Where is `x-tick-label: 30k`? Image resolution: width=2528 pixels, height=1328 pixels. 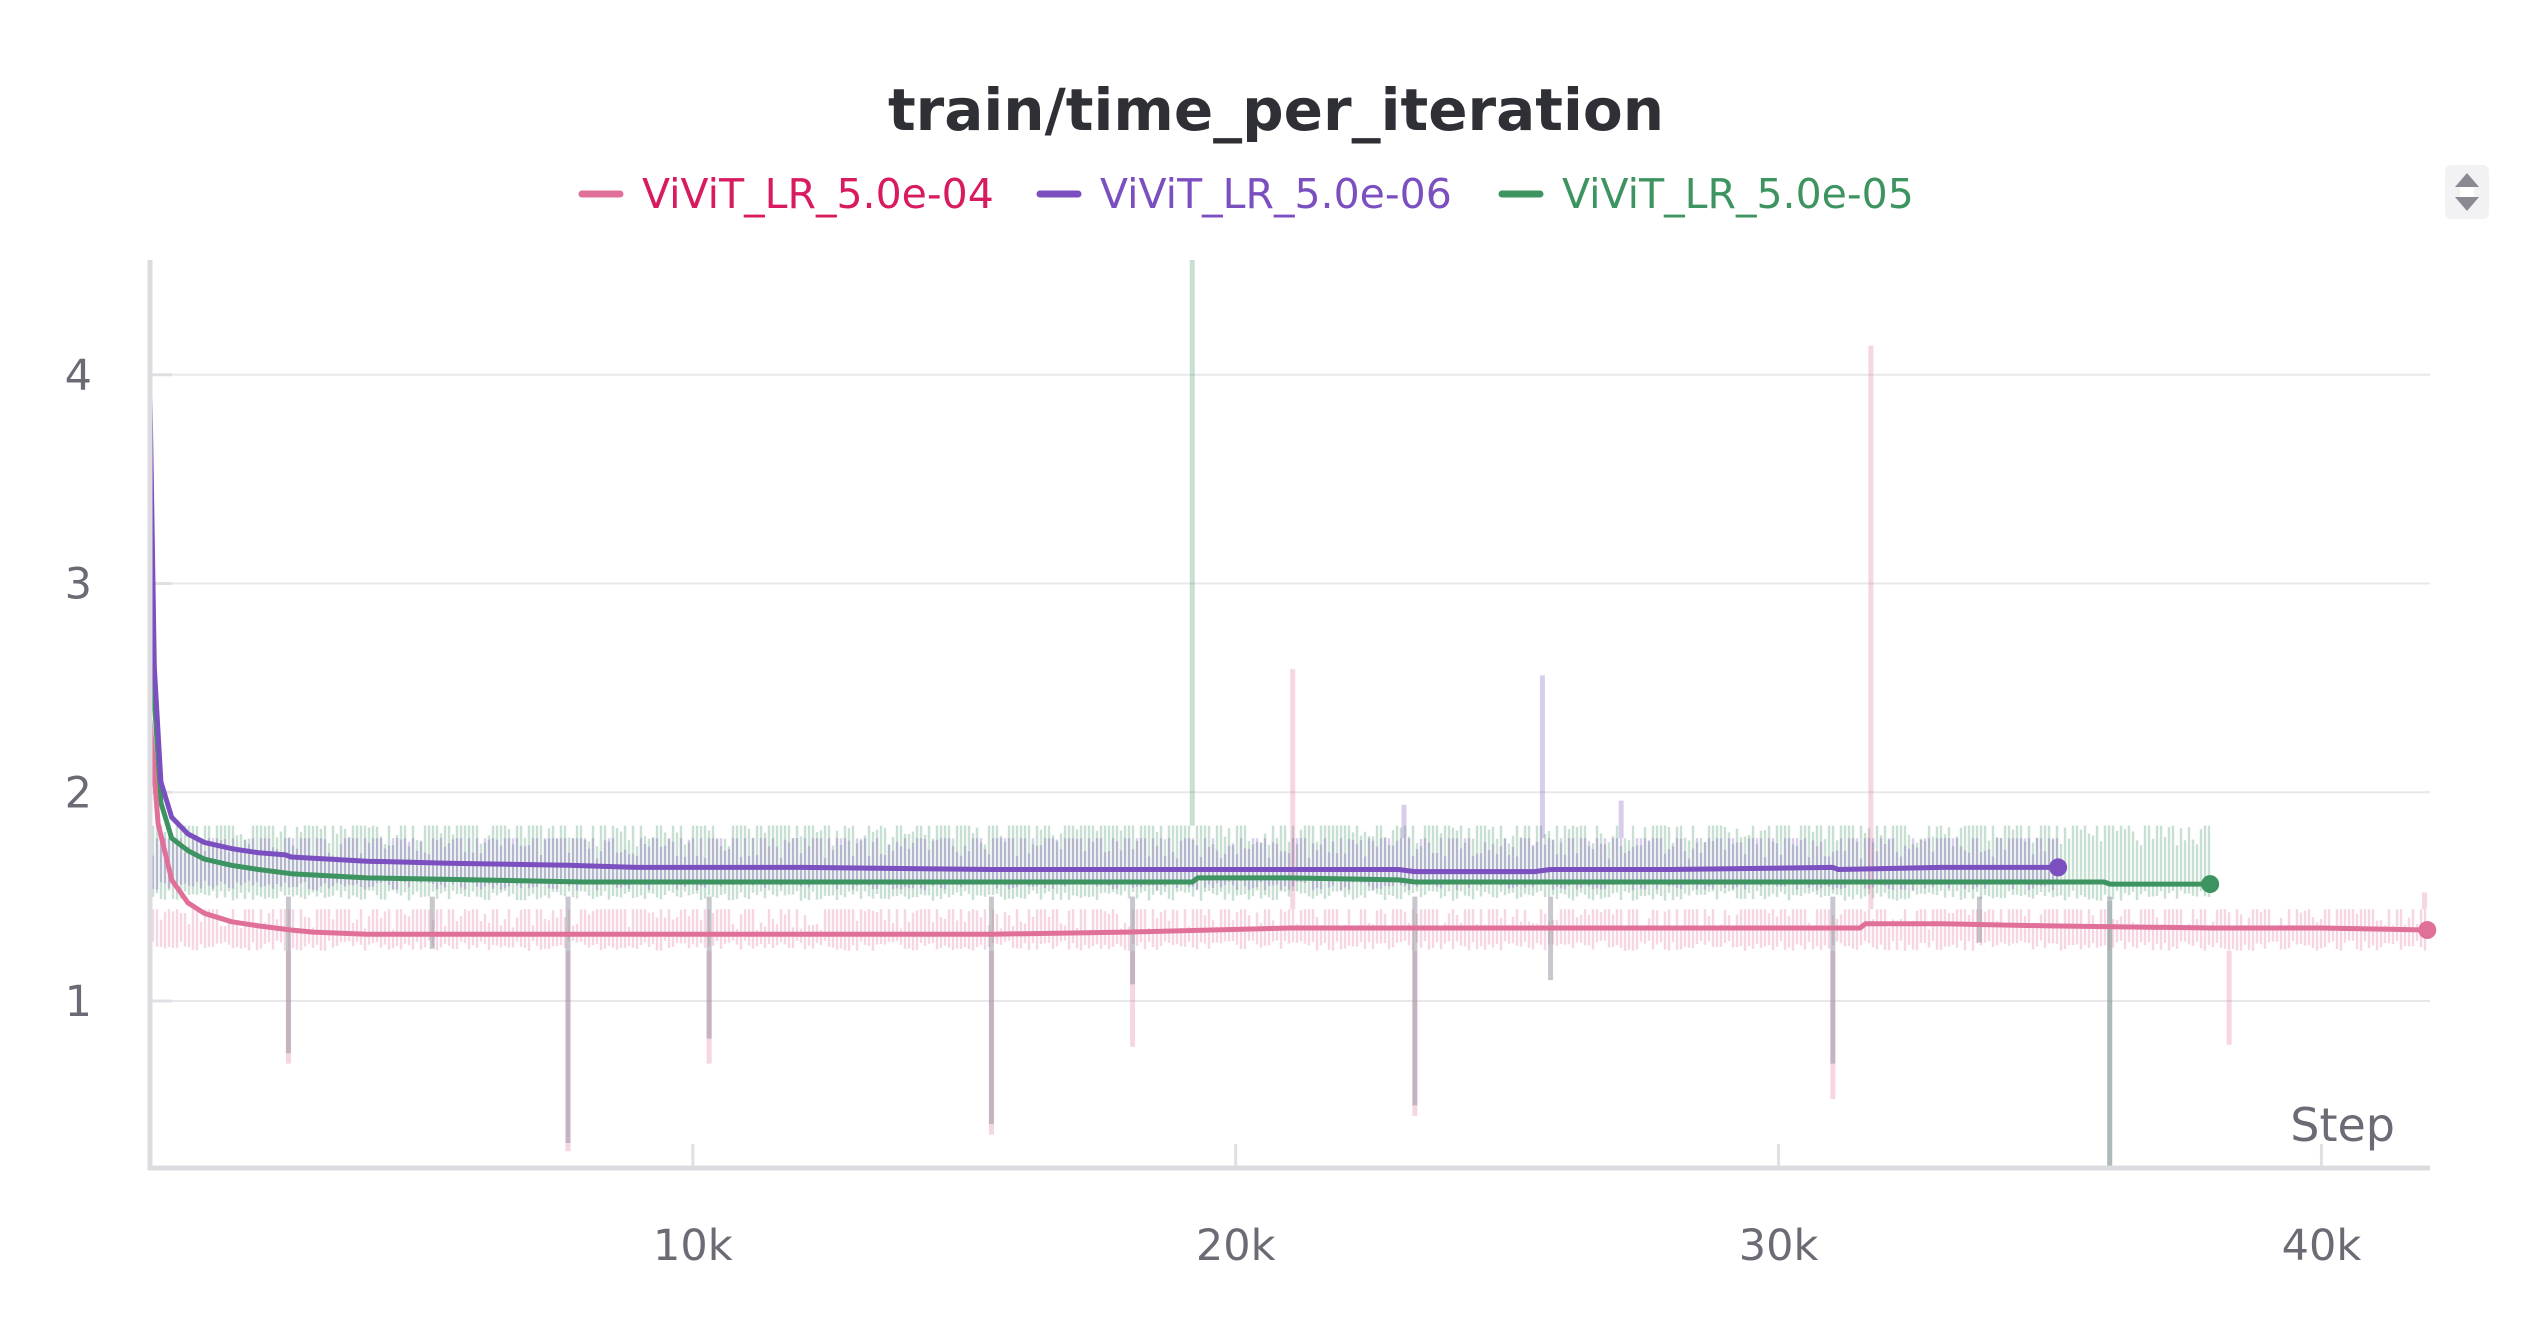
x-tick-label: 30k is located at coordinates (1779, 1246).